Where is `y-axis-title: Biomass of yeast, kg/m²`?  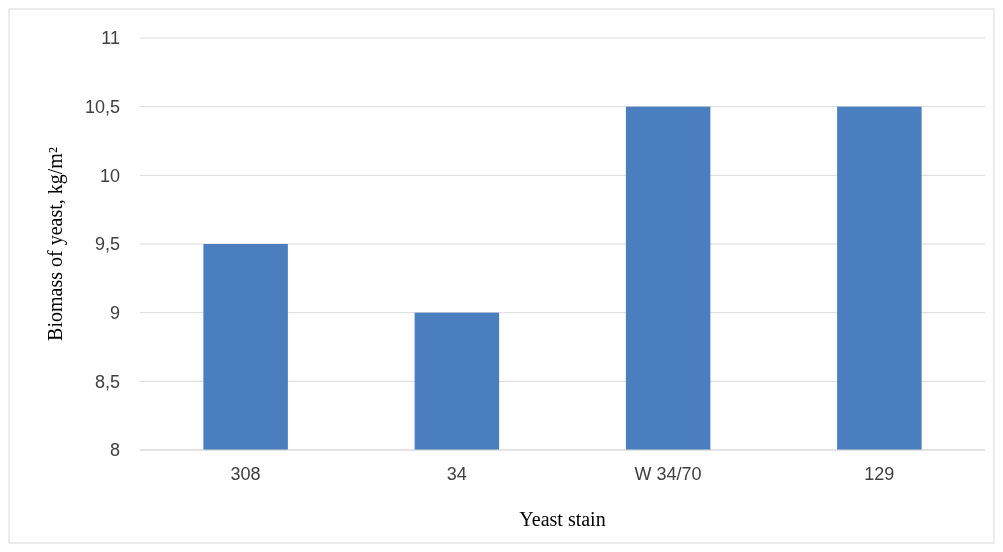 y-axis-title: Biomass of yeast, kg/m² is located at coordinates (55, 244).